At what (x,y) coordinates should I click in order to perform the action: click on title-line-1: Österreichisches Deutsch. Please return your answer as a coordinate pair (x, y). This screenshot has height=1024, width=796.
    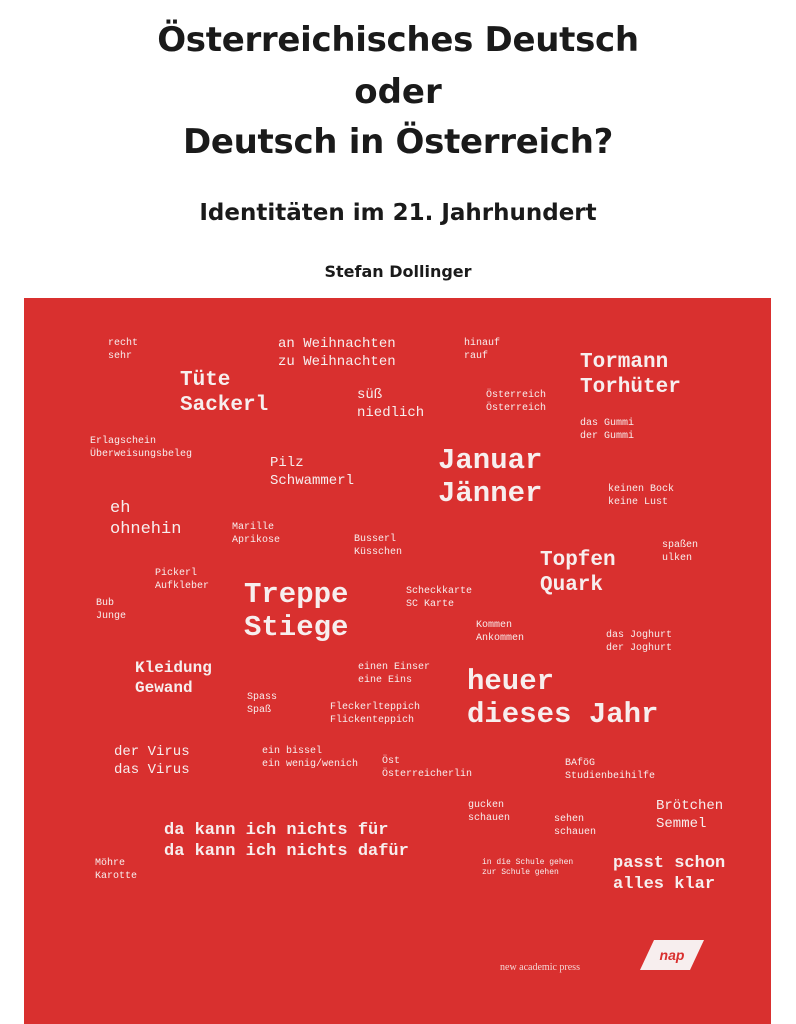
    Looking at the image, I should click on (398, 40).